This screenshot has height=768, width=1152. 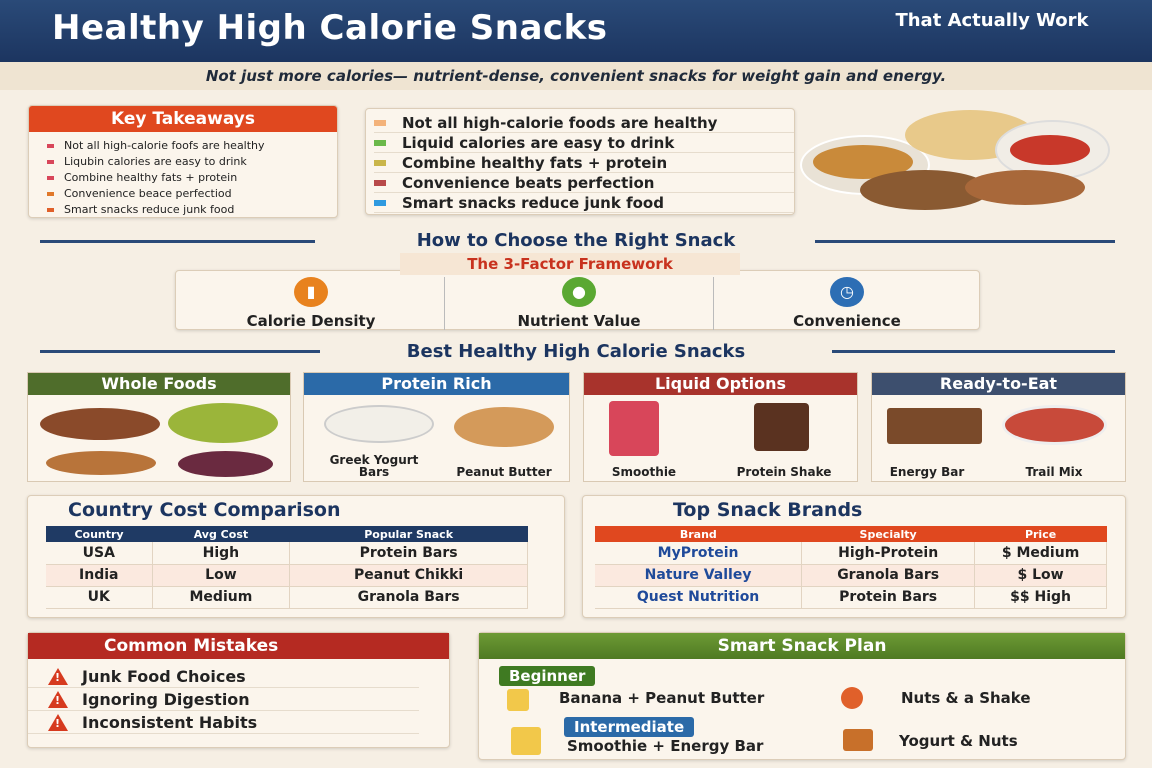 I want to click on table-cell: MyProtein, so click(x=699, y=553).